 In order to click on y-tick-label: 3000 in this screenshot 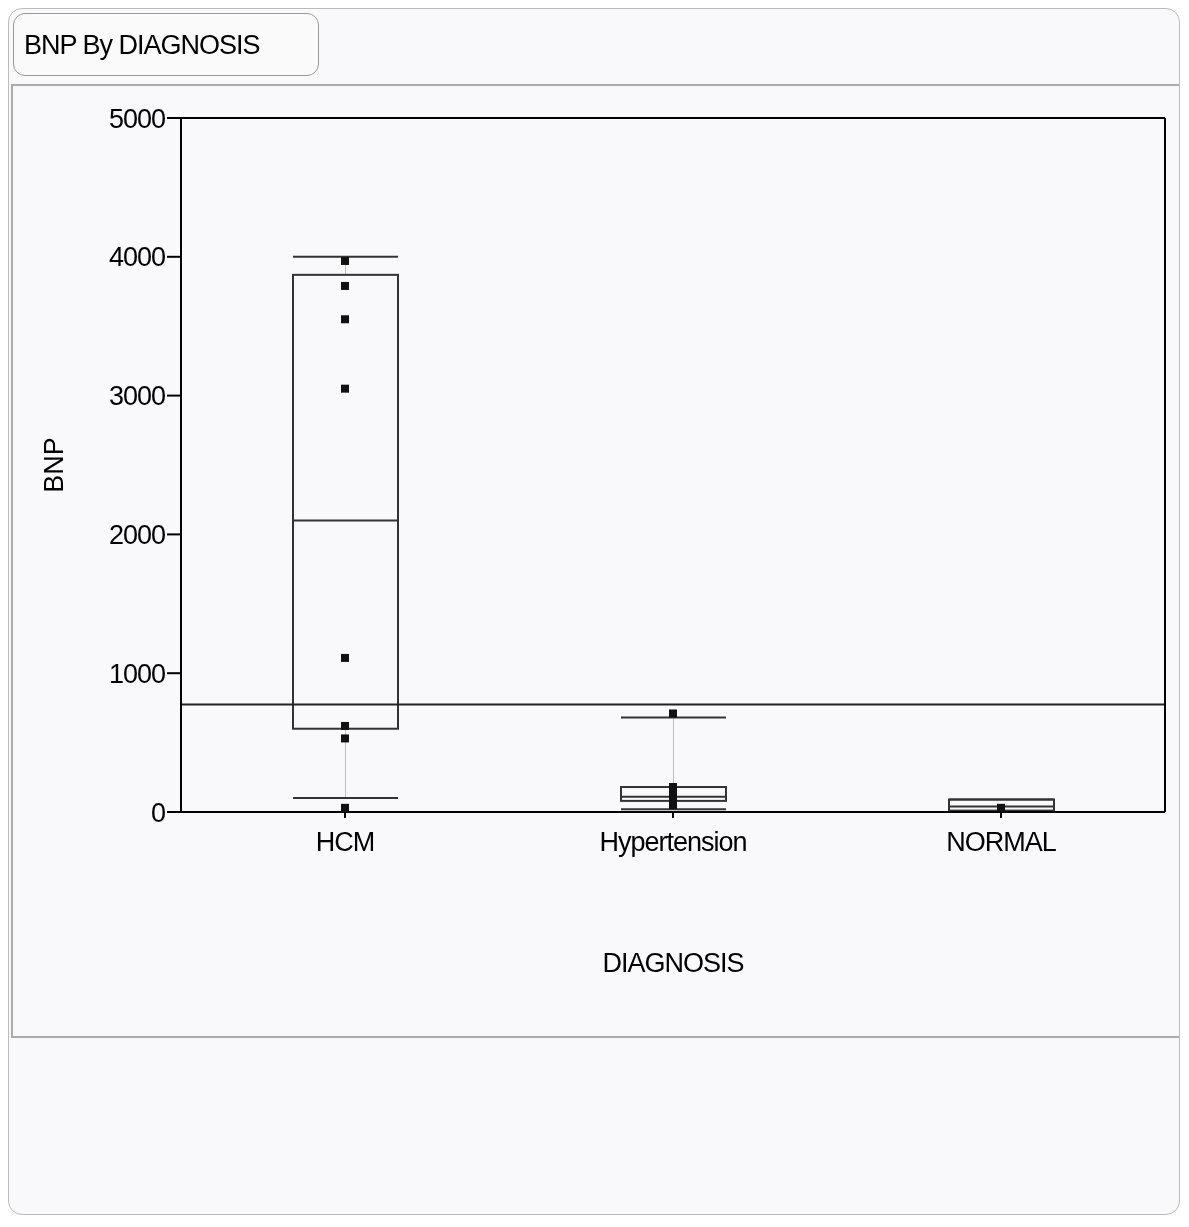, I will do `click(136, 396)`.